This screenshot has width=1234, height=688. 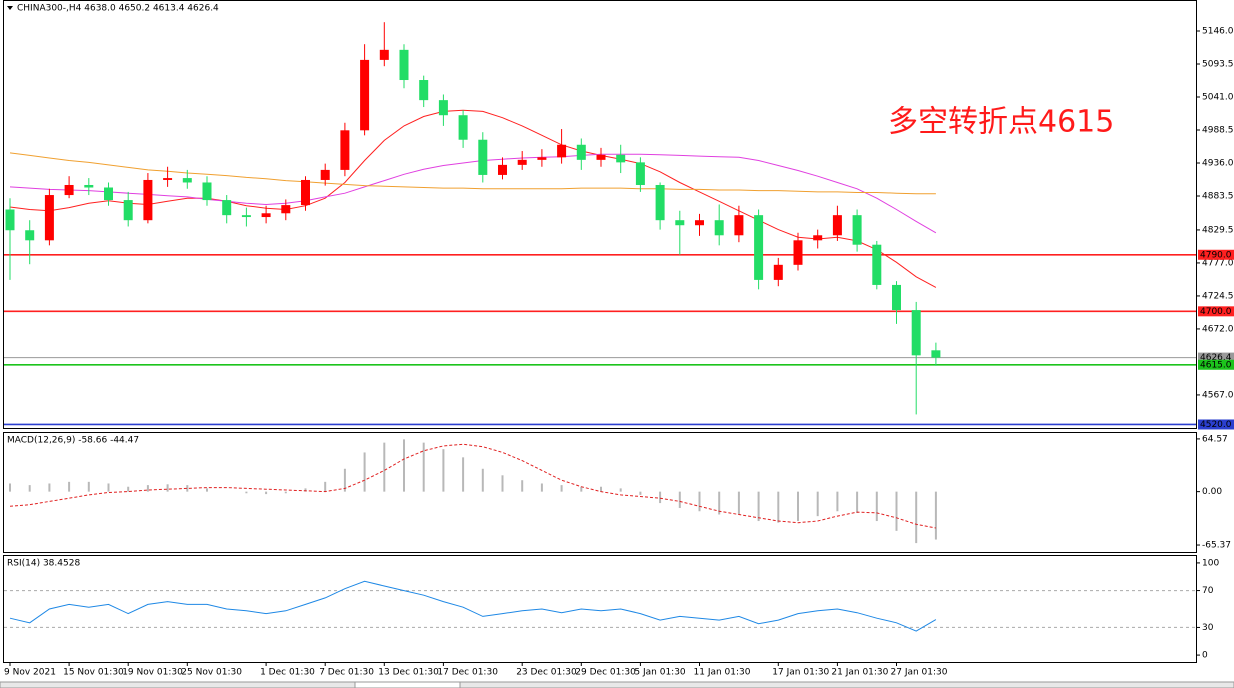 I want to click on level-label: 4615.0, so click(x=1216, y=365).